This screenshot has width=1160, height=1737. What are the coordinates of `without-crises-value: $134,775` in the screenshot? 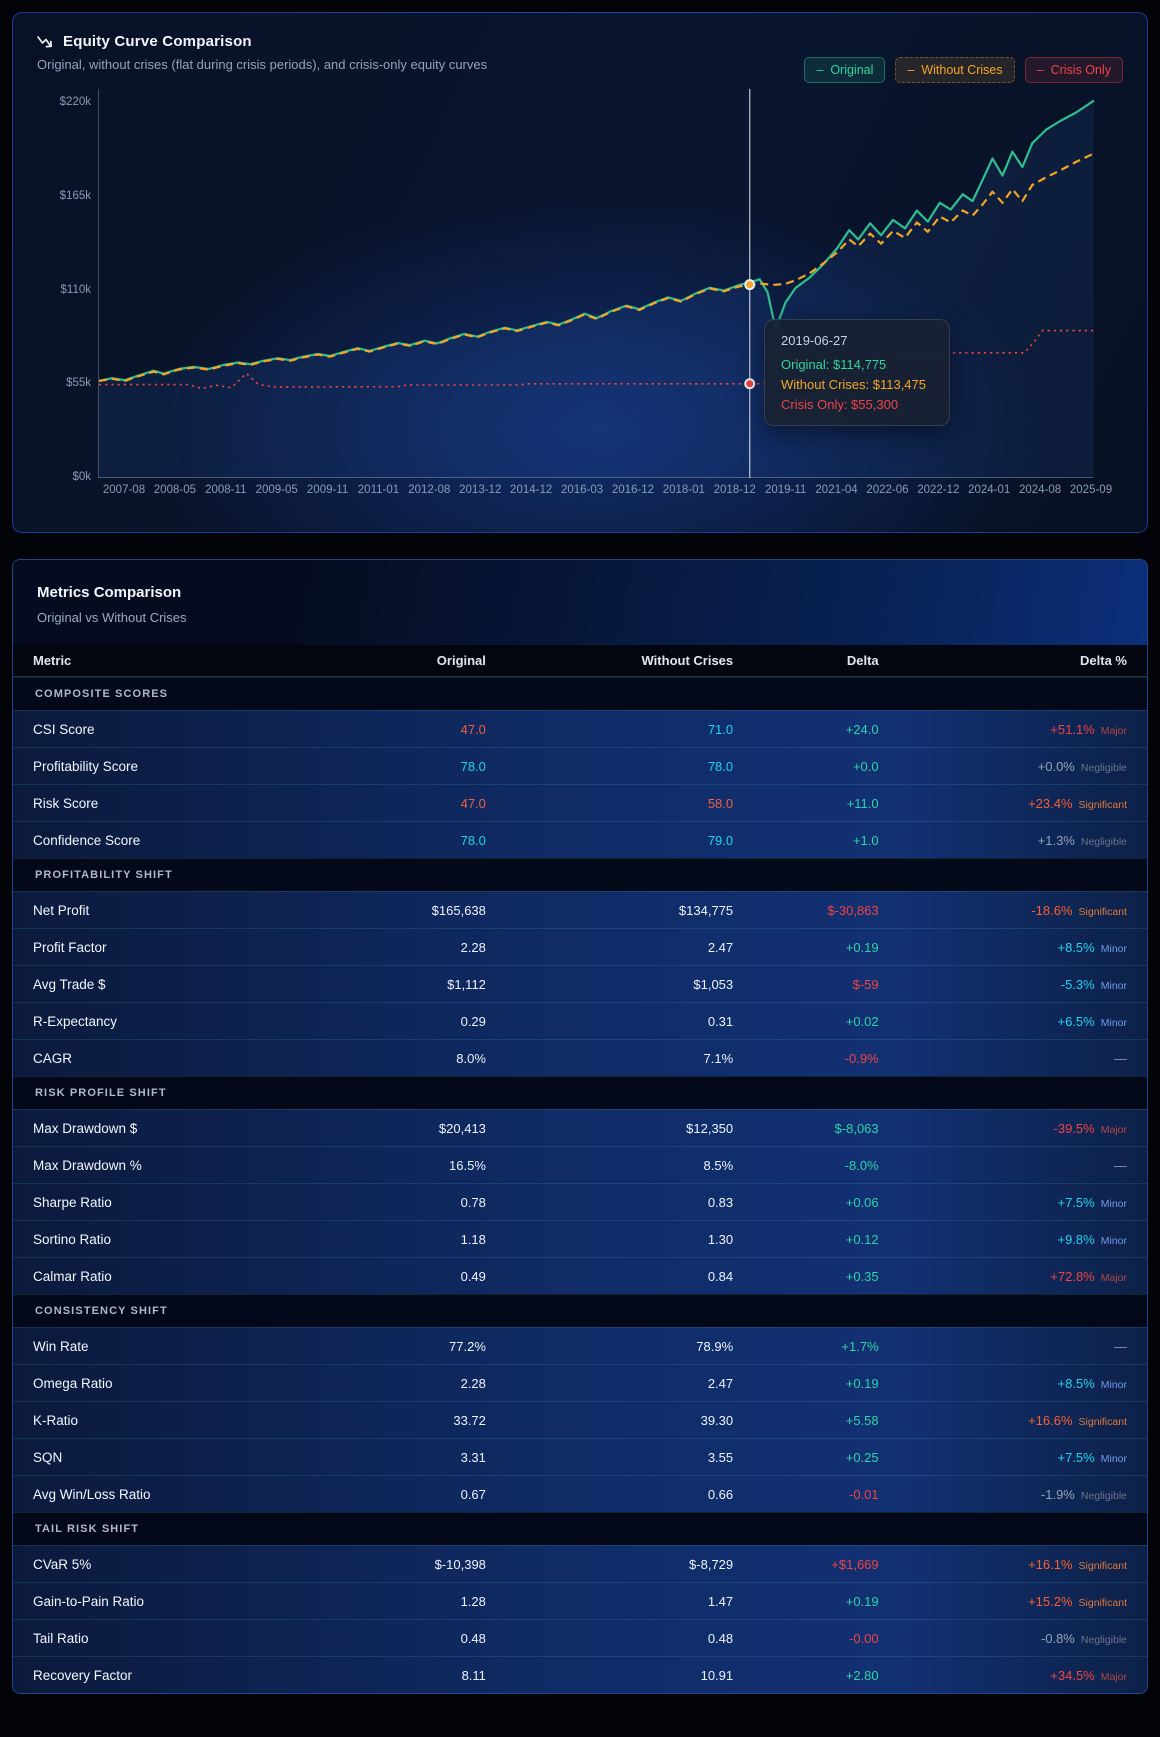 It's located at (706, 910).